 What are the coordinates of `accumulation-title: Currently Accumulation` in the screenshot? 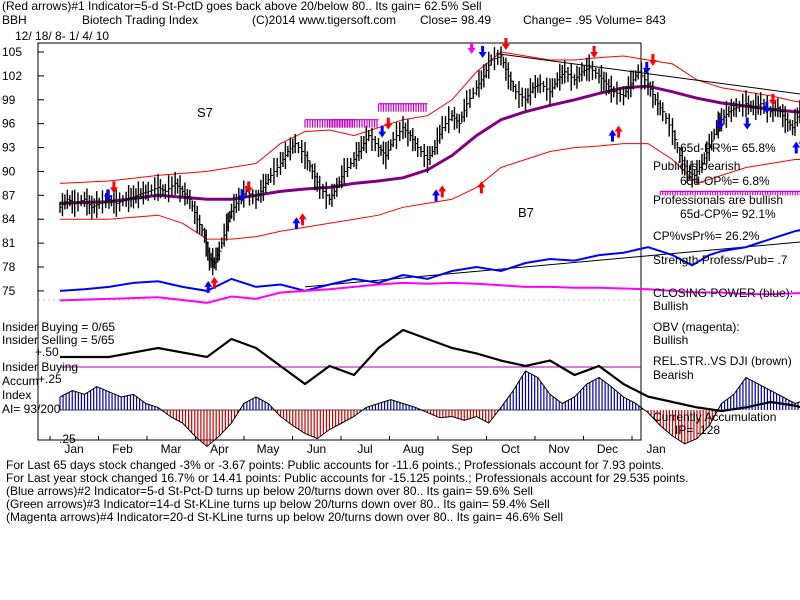 It's located at (715, 417).